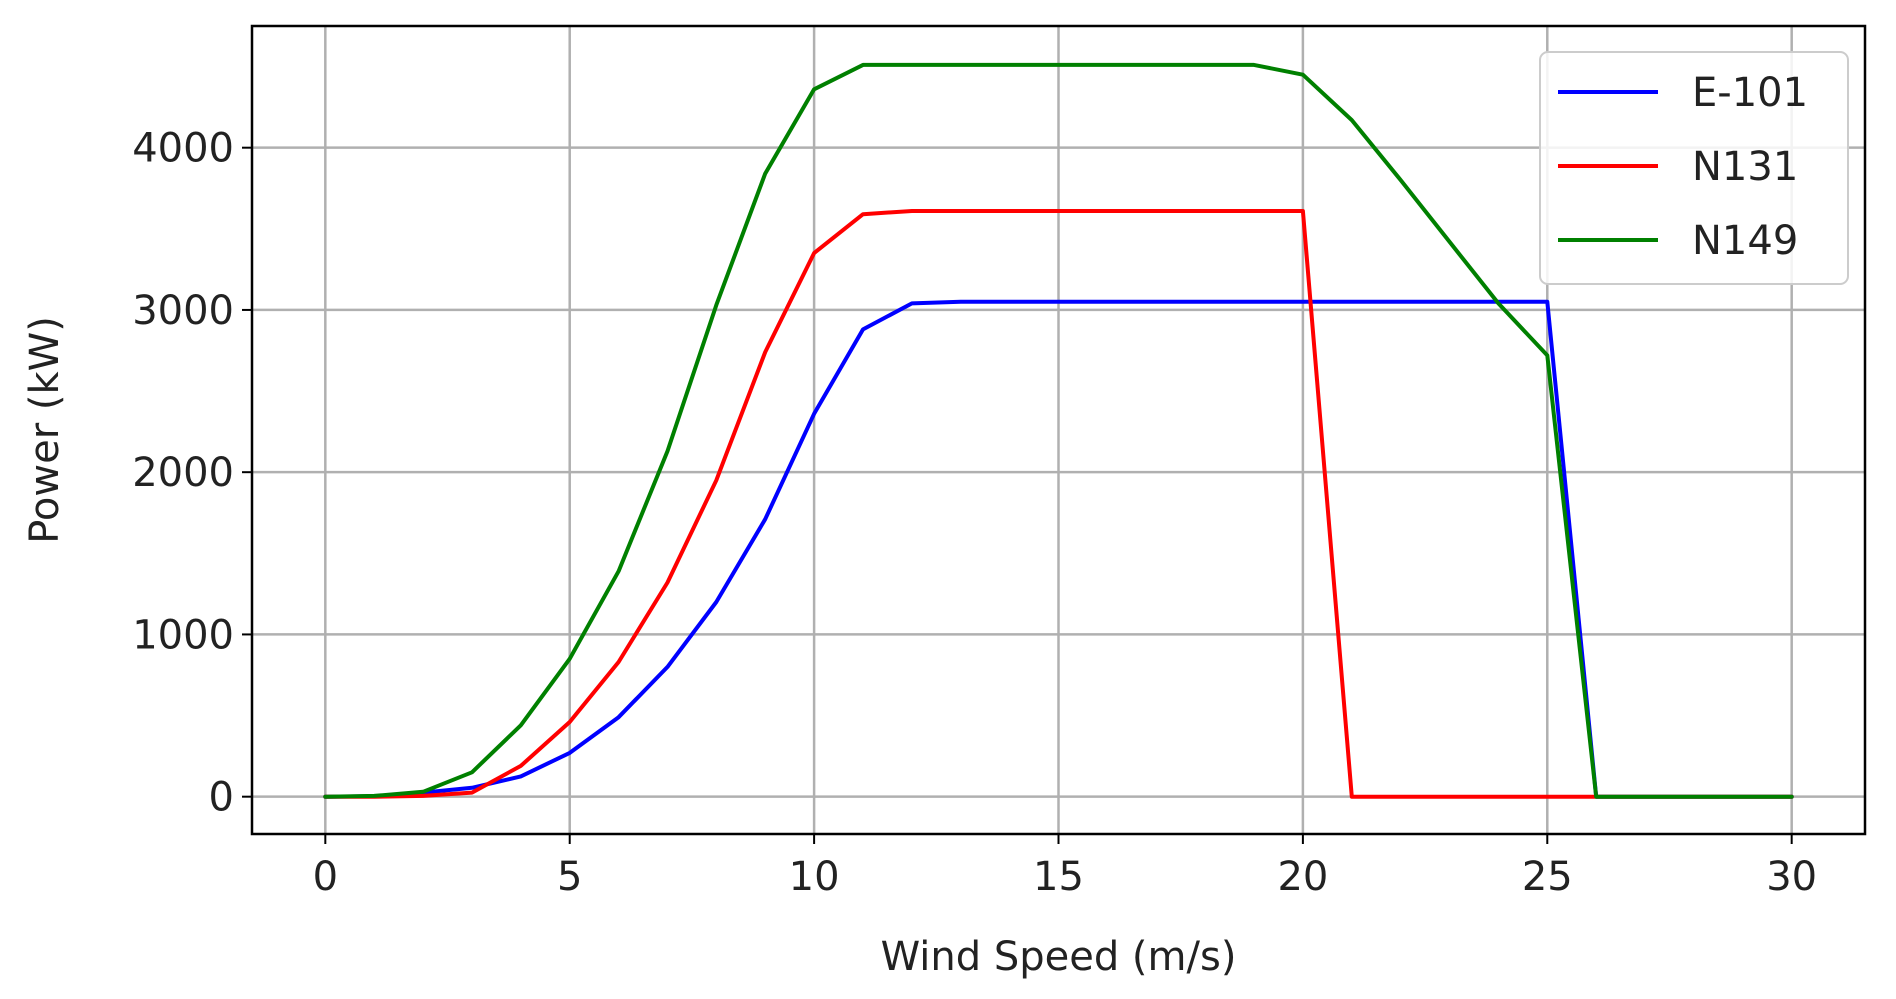  What do you see at coordinates (569, 877) in the screenshot?
I see `x-tick-label: 5` at bounding box center [569, 877].